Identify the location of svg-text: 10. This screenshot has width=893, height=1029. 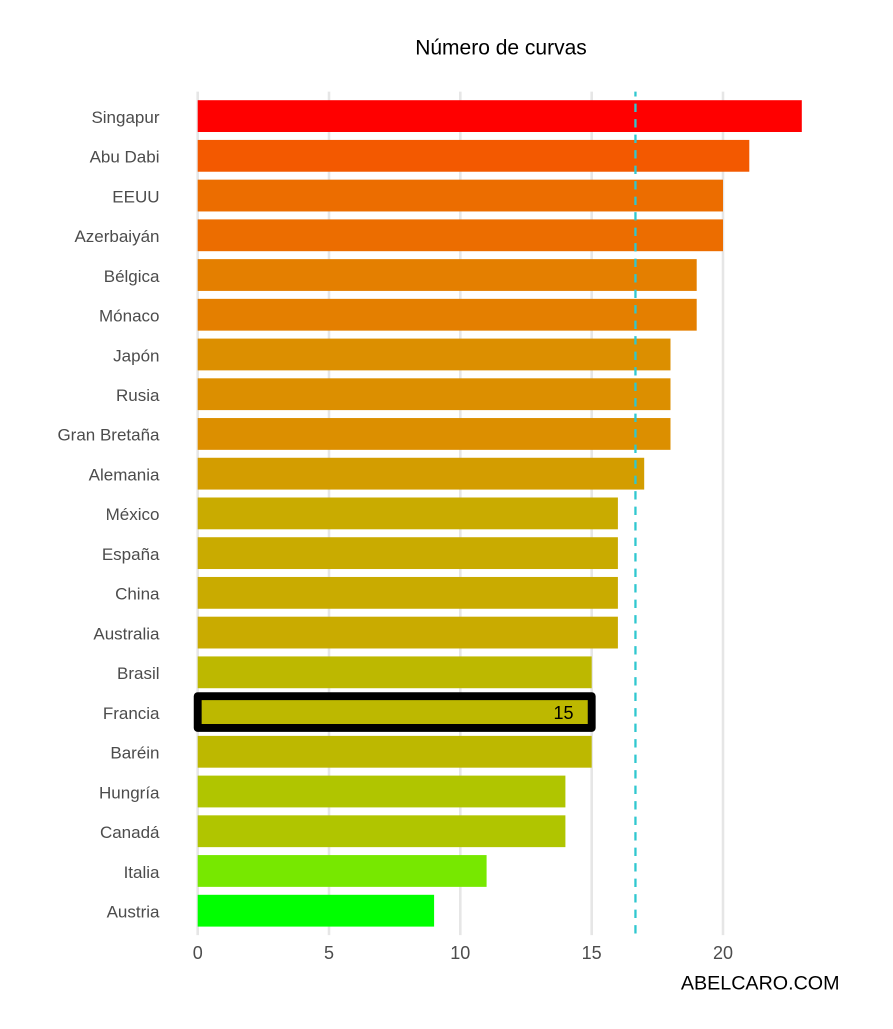
(460, 953).